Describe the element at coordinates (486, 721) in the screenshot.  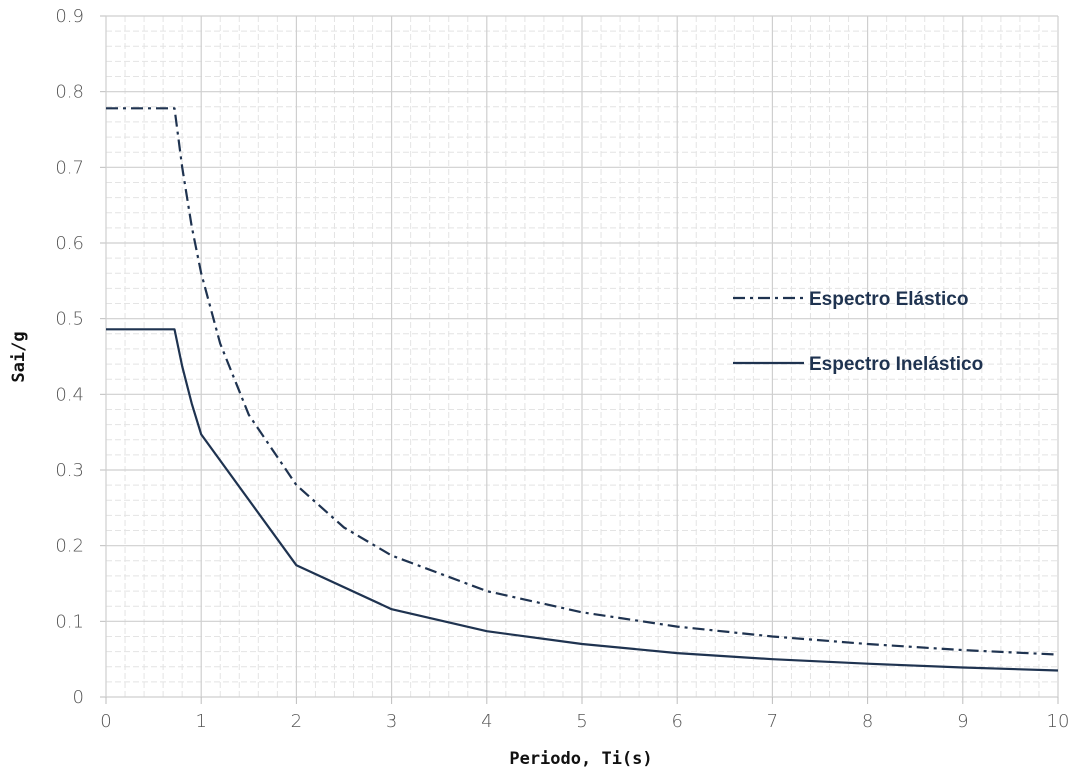
I see `x-tick-label: 4` at that location.